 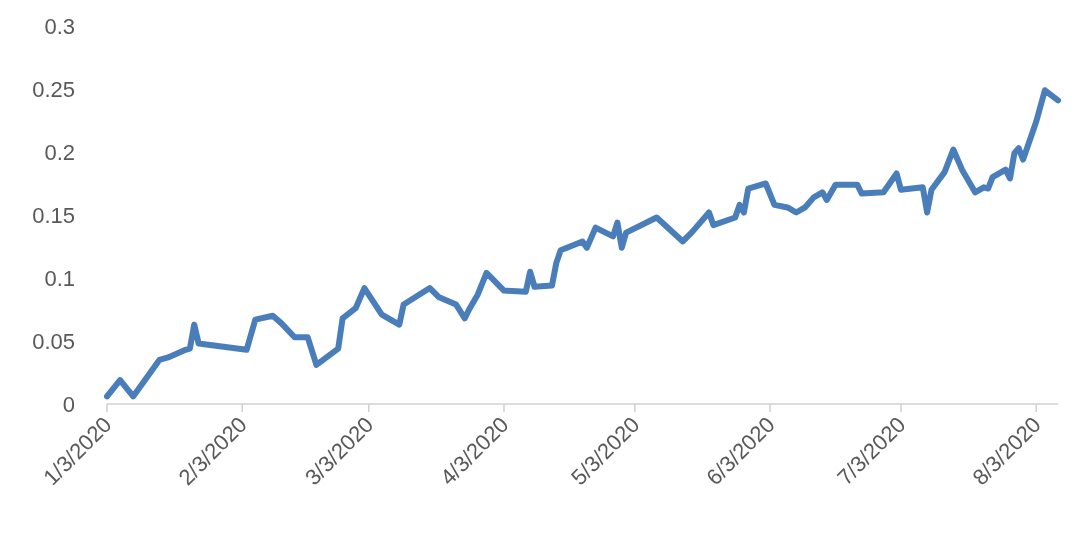 What do you see at coordinates (59, 278) in the screenshot?
I see `y-tick-label: 0.1` at bounding box center [59, 278].